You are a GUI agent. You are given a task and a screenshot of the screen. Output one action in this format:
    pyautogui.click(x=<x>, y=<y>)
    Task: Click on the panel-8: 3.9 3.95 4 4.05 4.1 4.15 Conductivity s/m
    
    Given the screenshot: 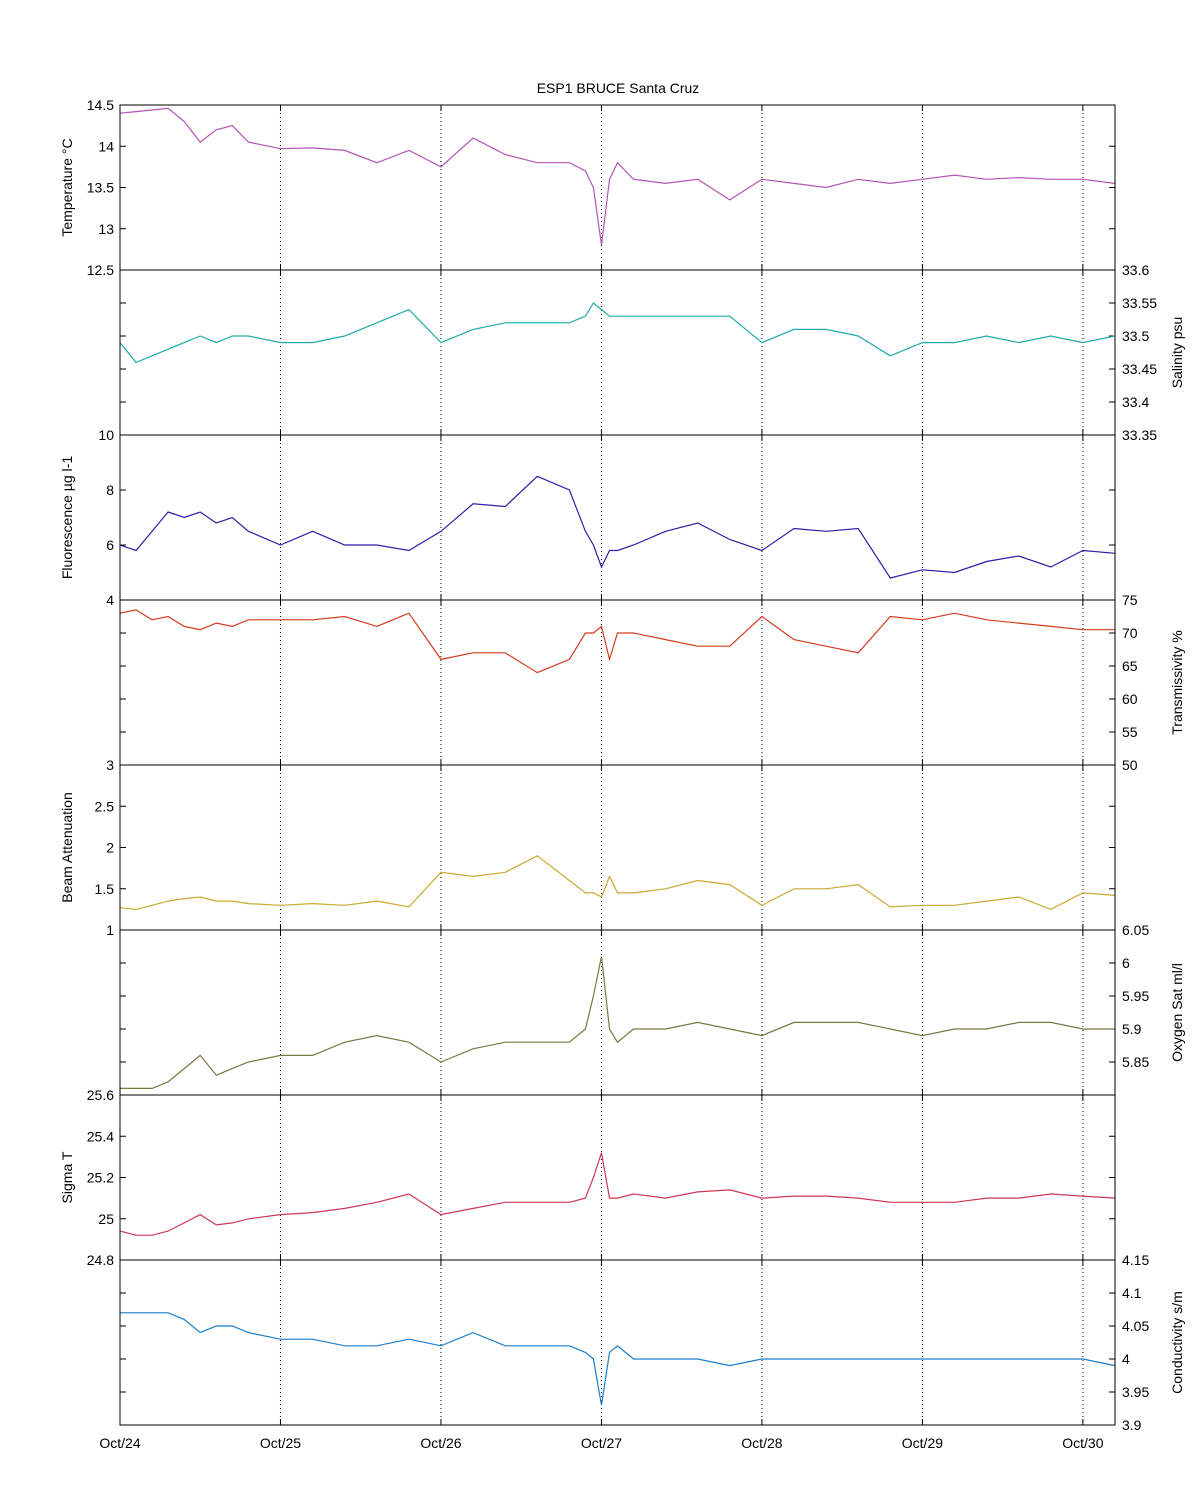 What is the action you would take?
    pyautogui.click(x=652, y=1342)
    